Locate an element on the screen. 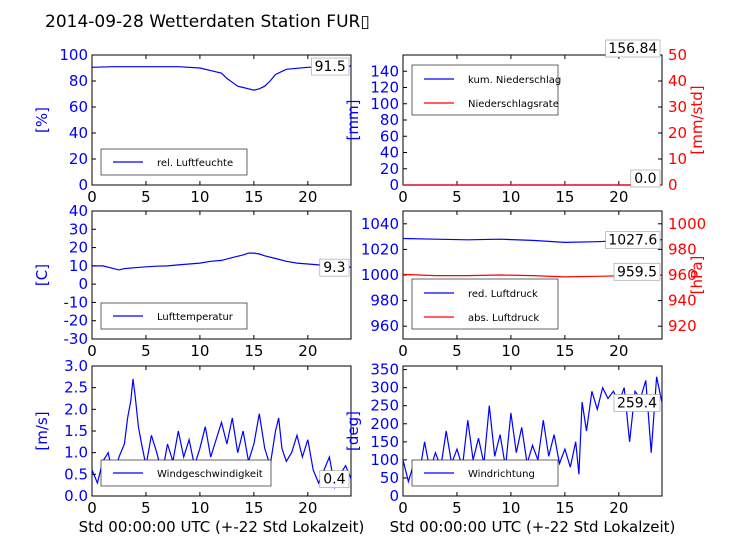  y-tick-label: 960 is located at coordinates (384, 326).